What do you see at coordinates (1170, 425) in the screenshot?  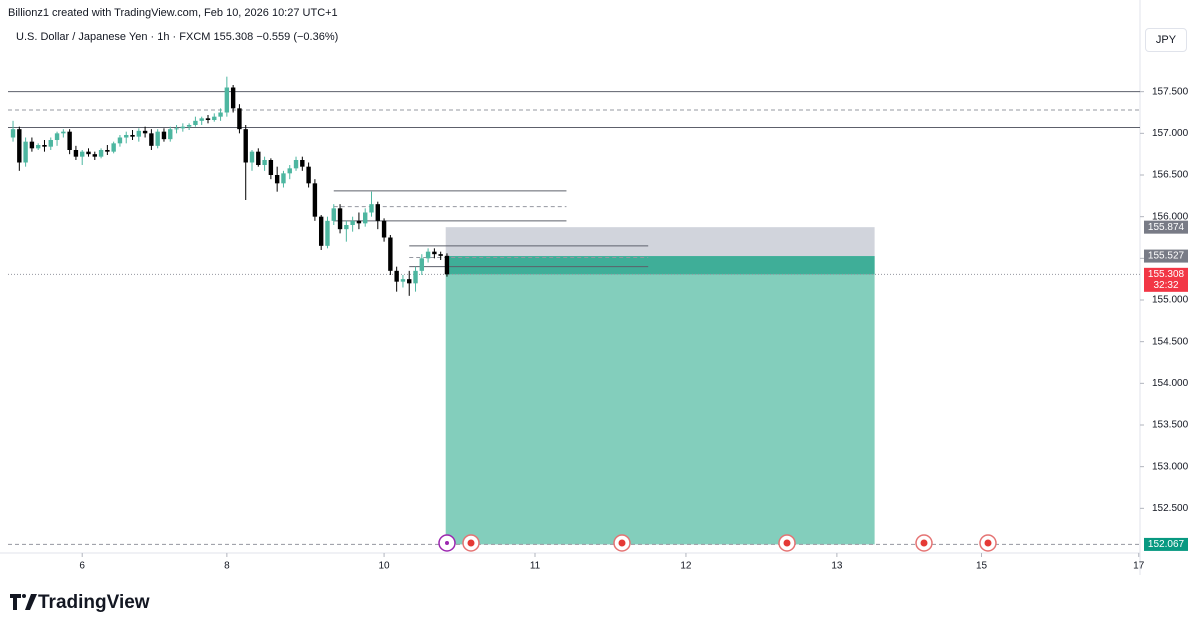 I see `y-tick-label: 153.500` at bounding box center [1170, 425].